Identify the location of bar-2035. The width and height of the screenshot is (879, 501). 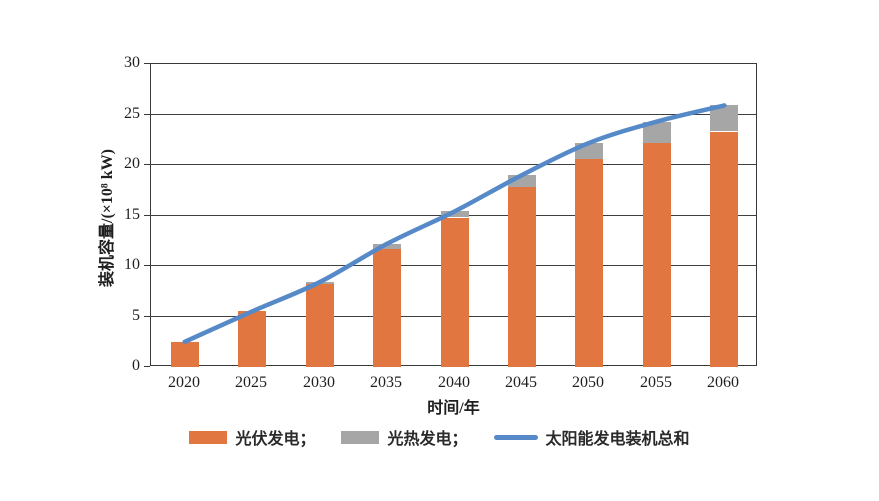
(387, 215).